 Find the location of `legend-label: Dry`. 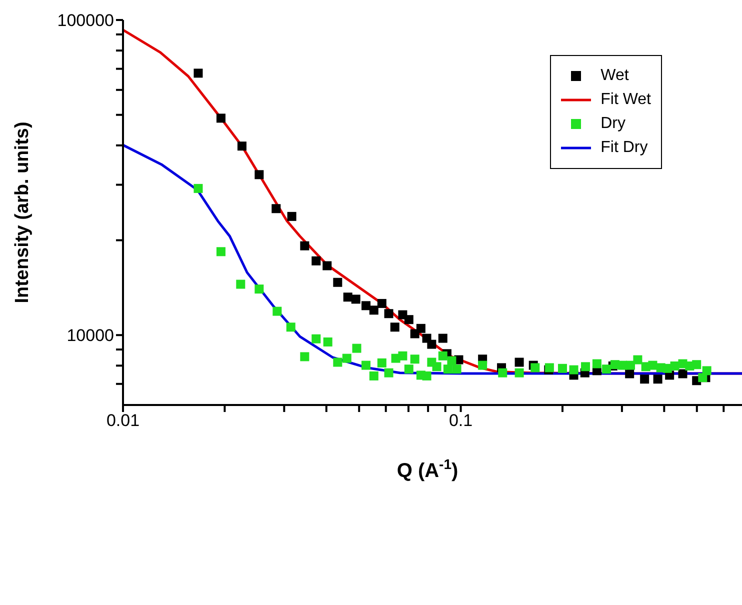

legend-label: Dry is located at coordinates (613, 124).